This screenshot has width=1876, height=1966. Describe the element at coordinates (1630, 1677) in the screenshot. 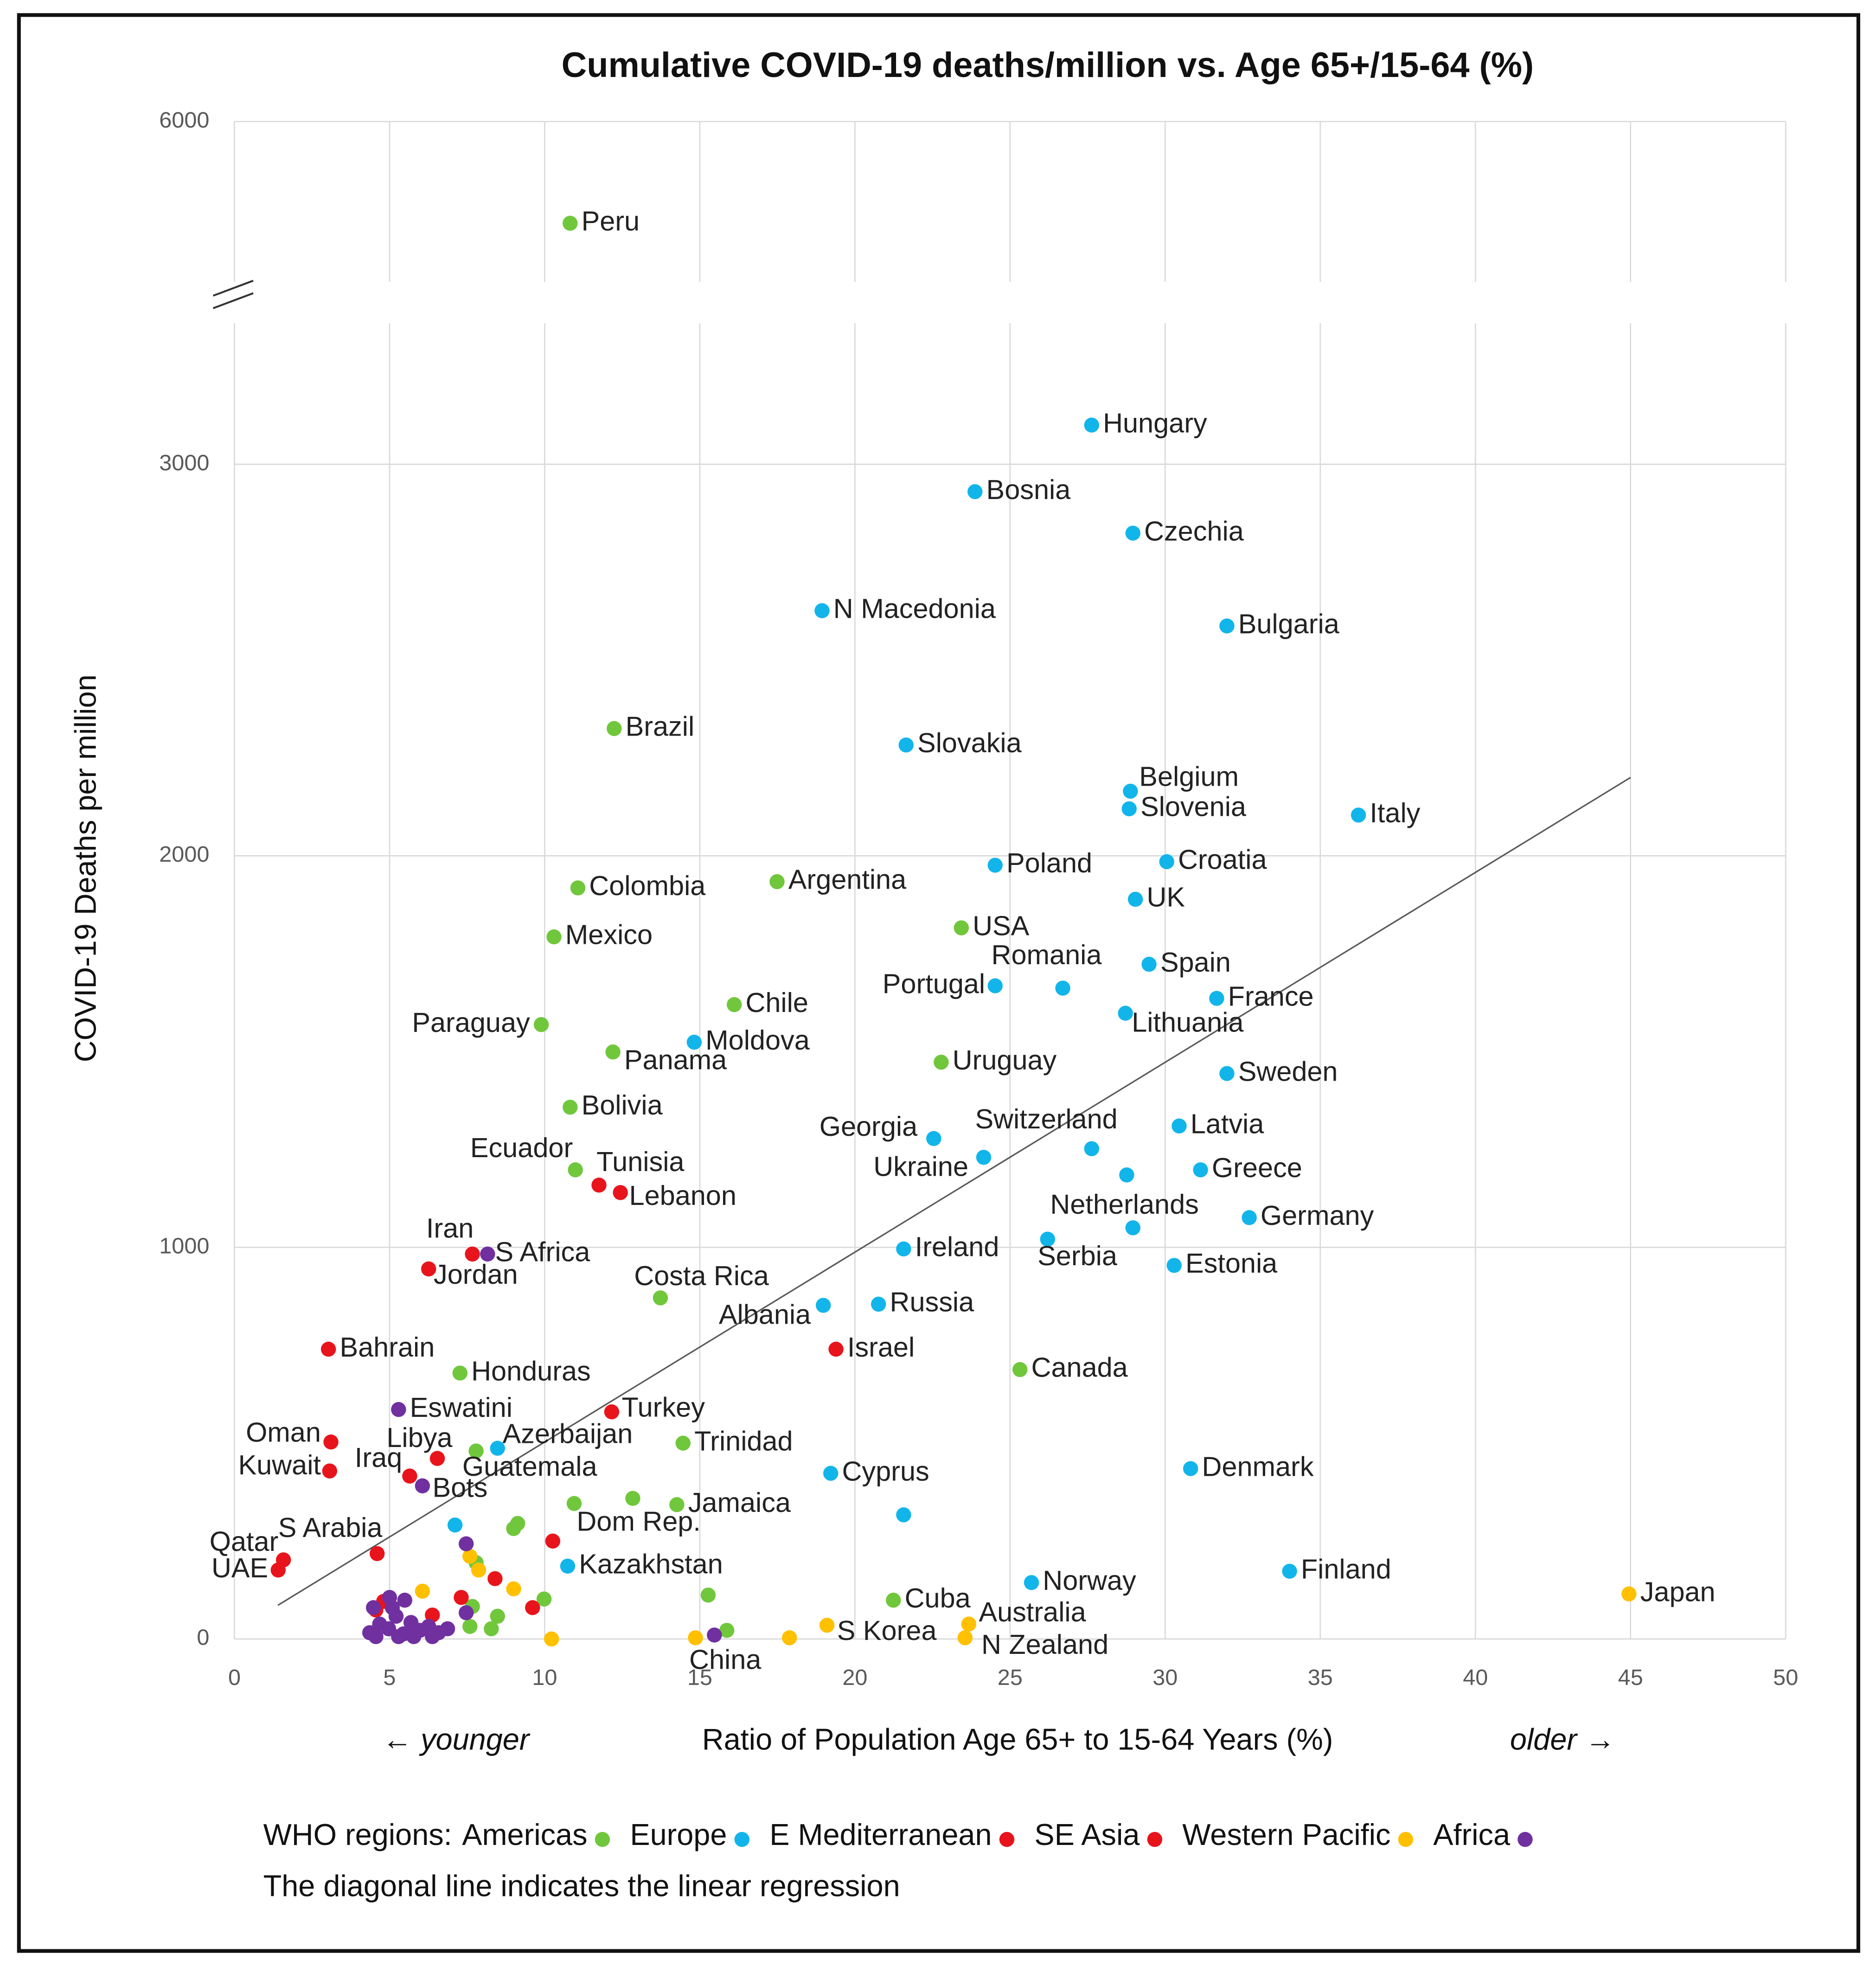

I see `x-tick-label: 45` at that location.